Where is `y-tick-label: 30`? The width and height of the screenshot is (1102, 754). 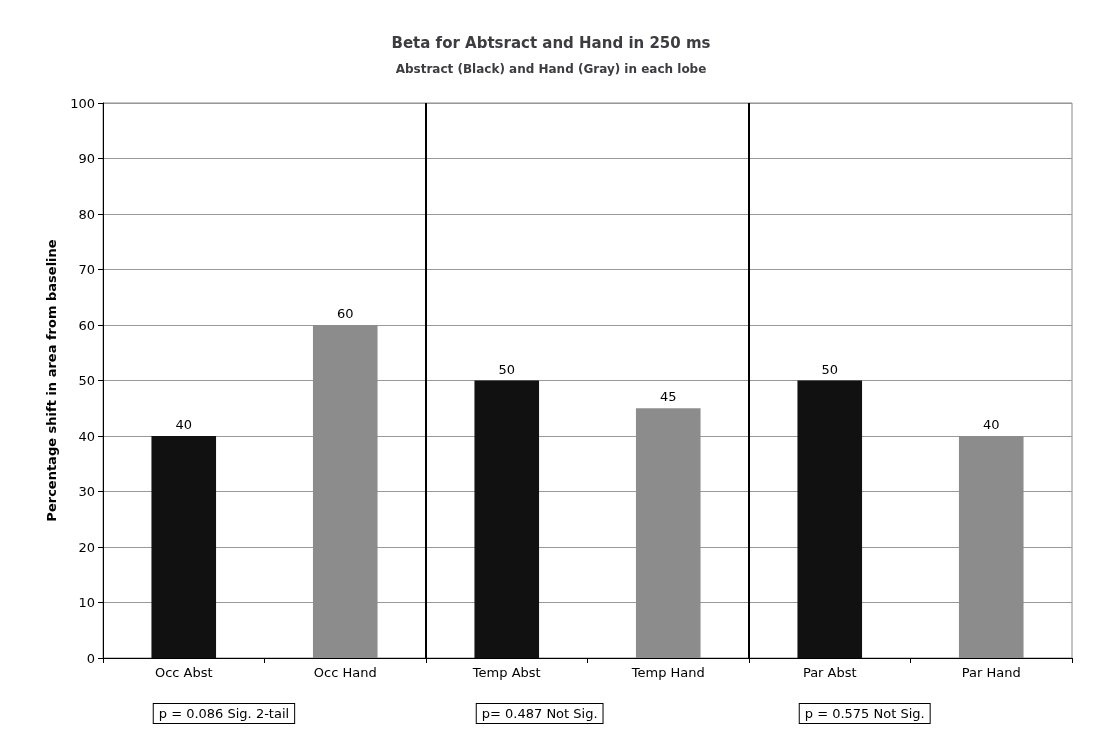
y-tick-label: 30 is located at coordinates (86, 491).